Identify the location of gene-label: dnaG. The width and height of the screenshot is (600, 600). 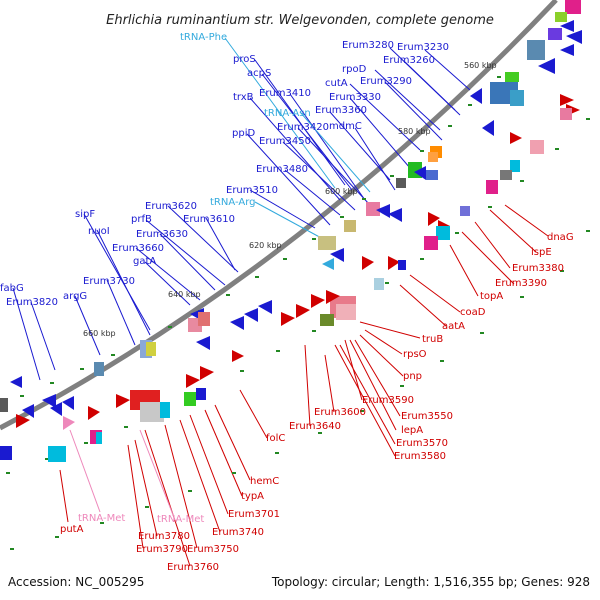
(560, 237).